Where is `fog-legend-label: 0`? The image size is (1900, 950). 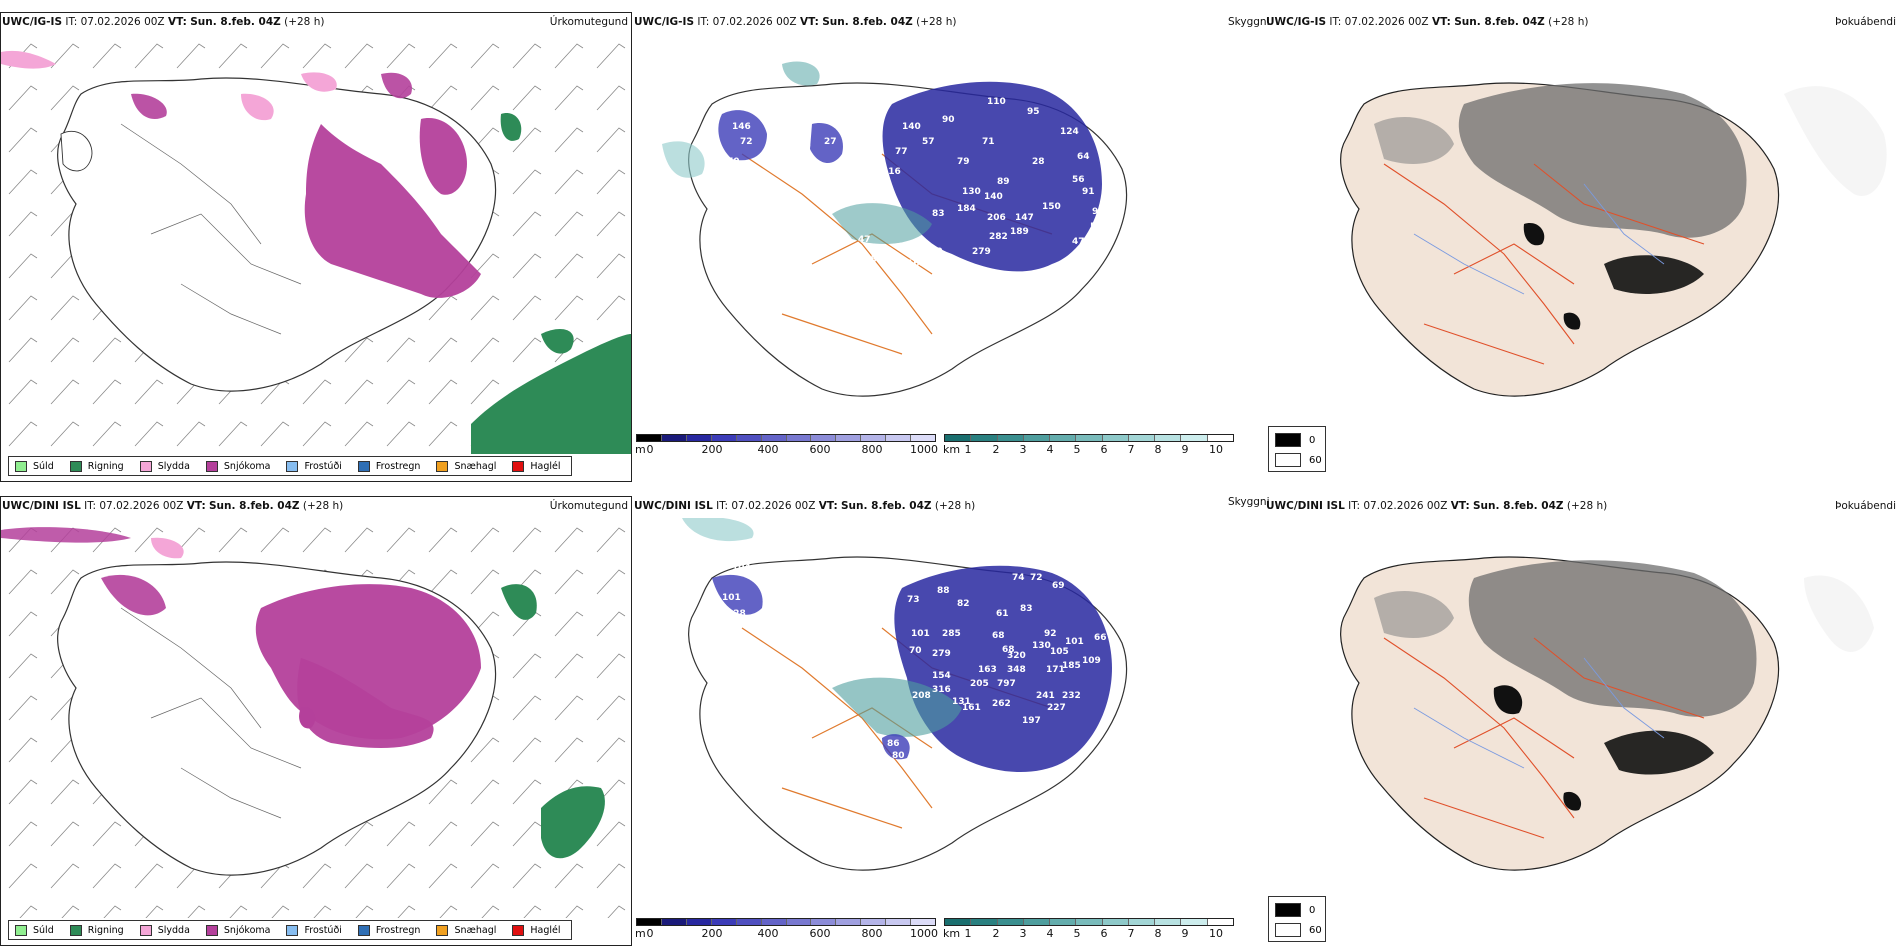
fog-legend-label: 0 is located at coordinates (1312, 910).